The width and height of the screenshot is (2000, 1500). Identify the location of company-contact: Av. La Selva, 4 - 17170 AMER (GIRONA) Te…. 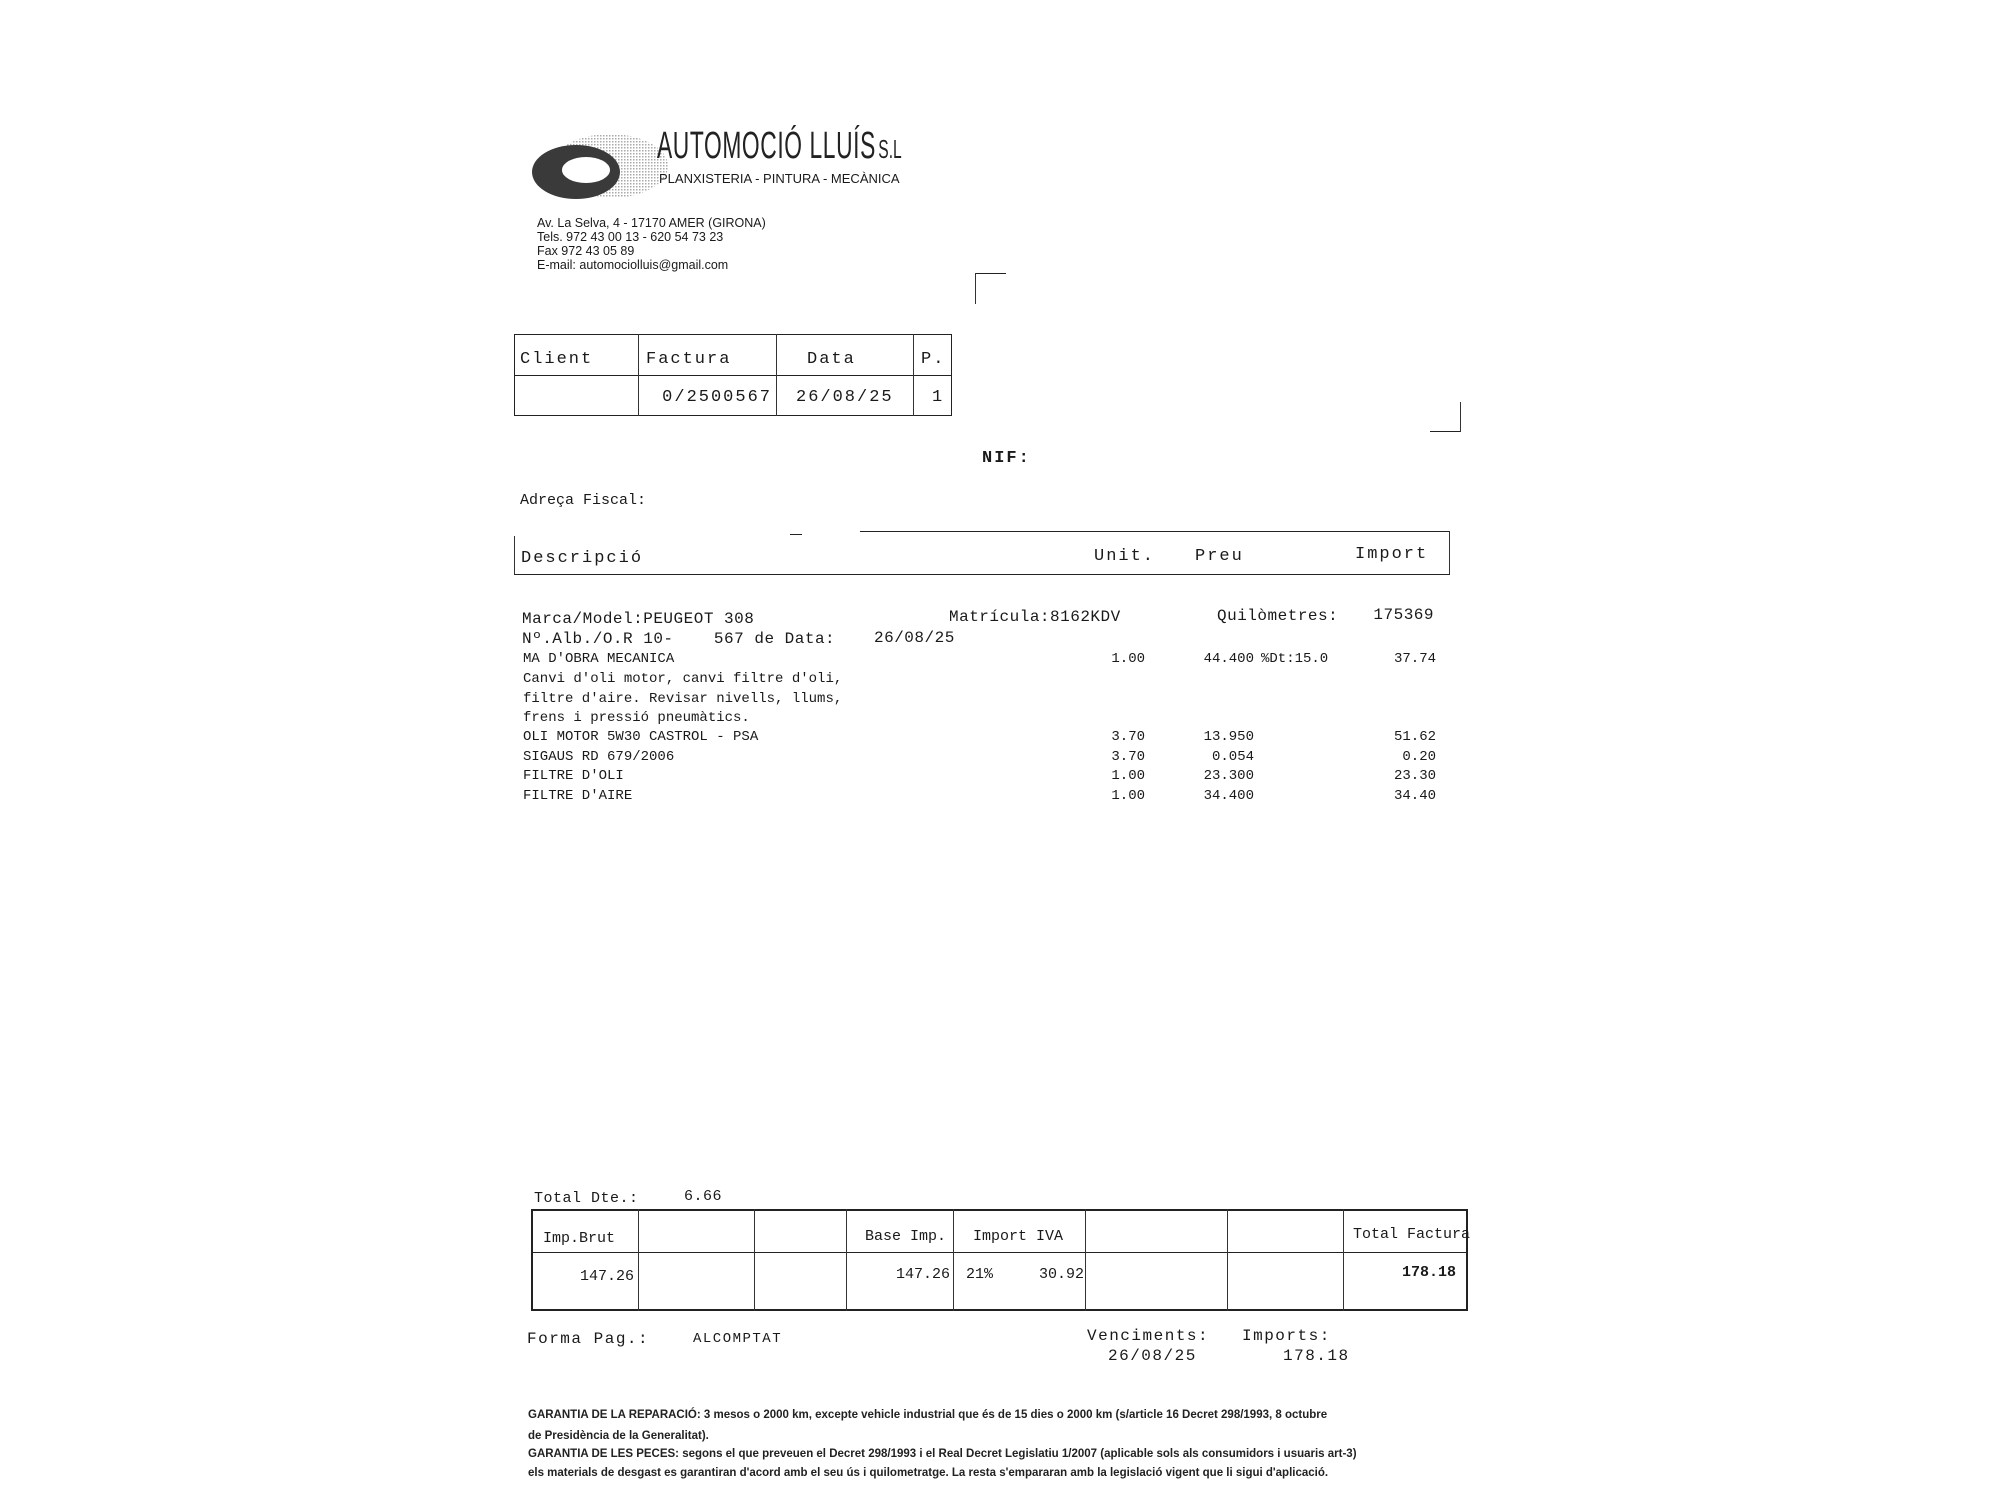
(651, 244).